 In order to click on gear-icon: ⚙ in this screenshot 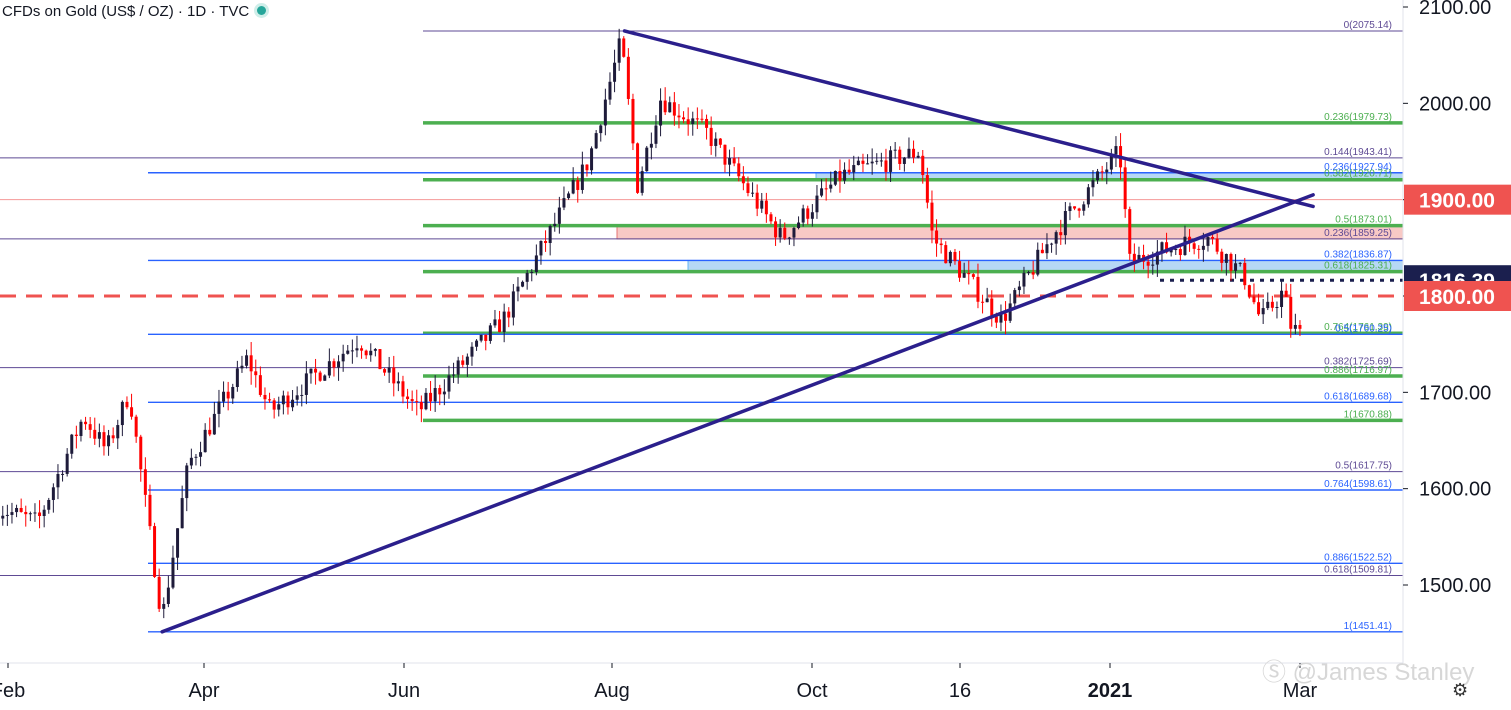, I will do `click(1460, 690)`.